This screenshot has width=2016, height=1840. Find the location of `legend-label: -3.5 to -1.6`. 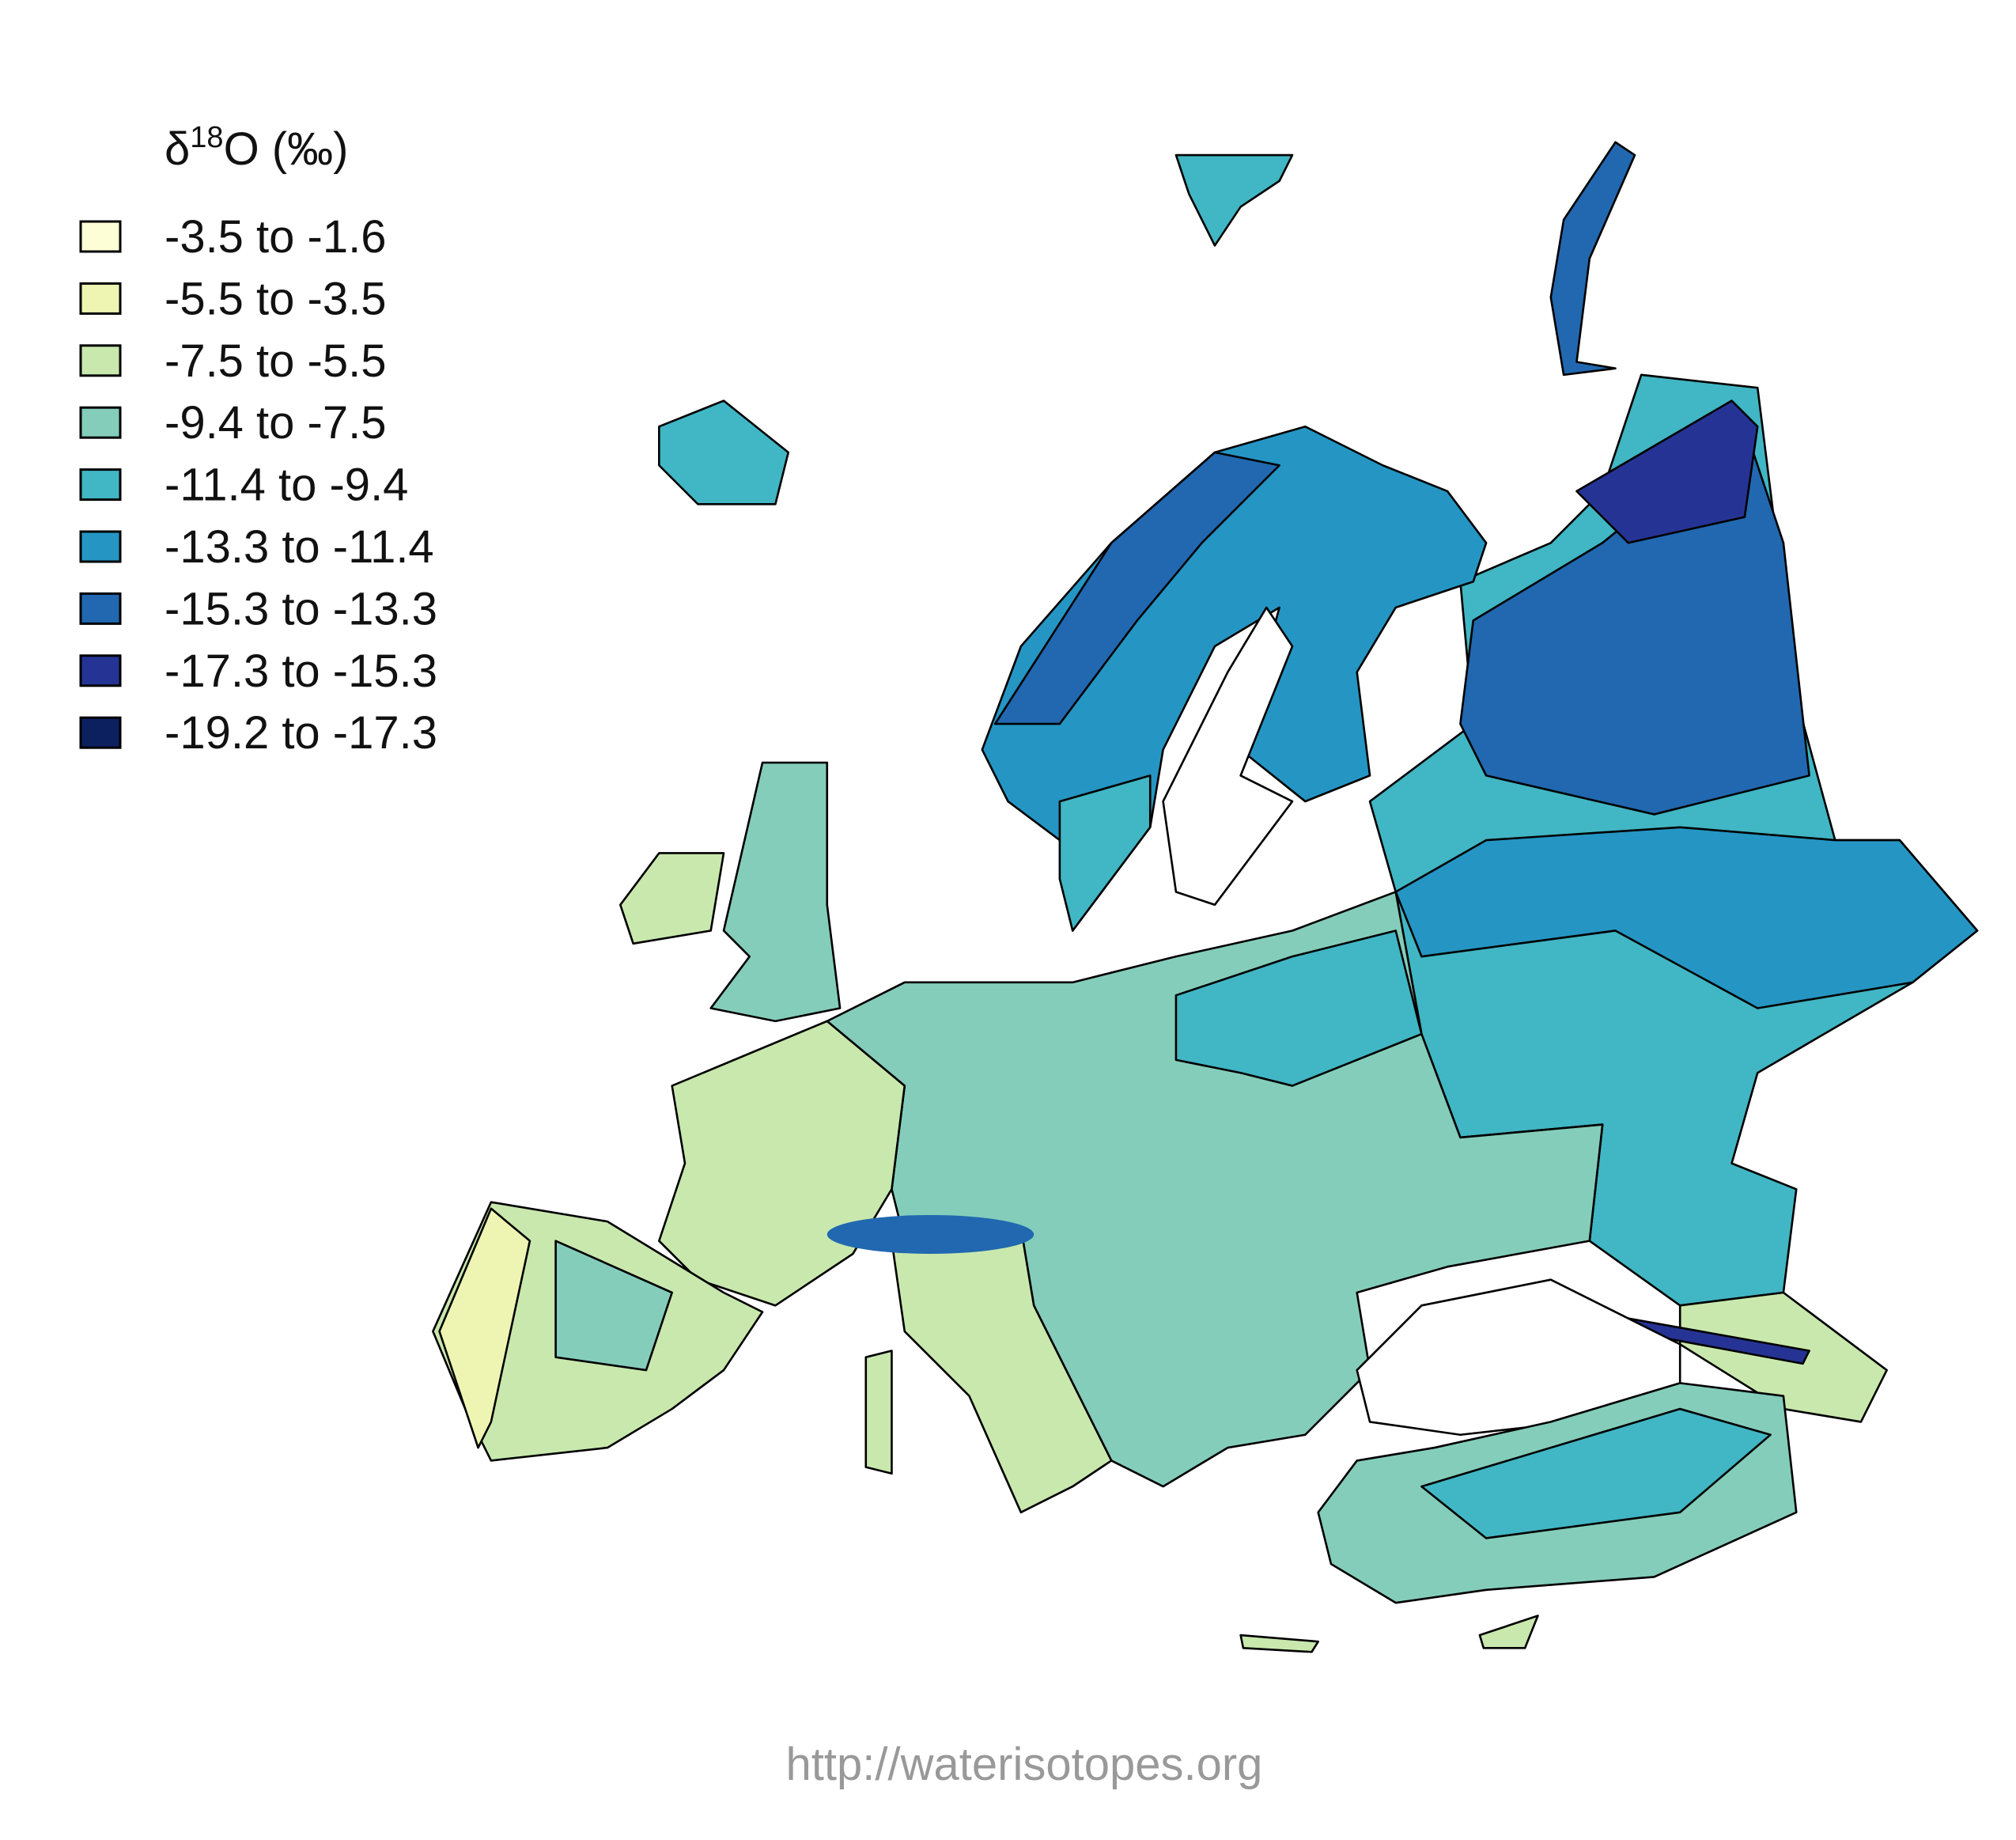

legend-label: -3.5 to -1.6 is located at coordinates (275, 237).